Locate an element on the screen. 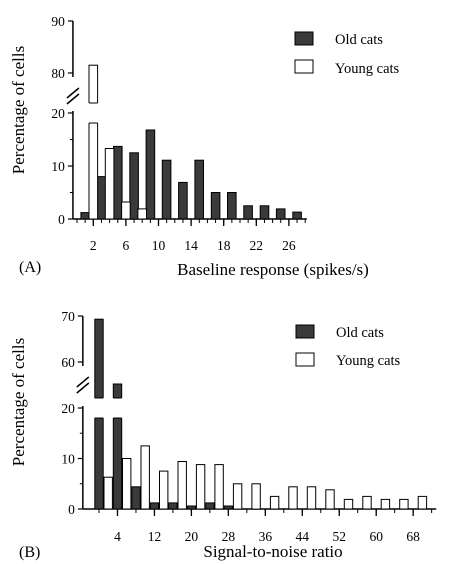  x-tick-label: 22 is located at coordinates (257, 245).